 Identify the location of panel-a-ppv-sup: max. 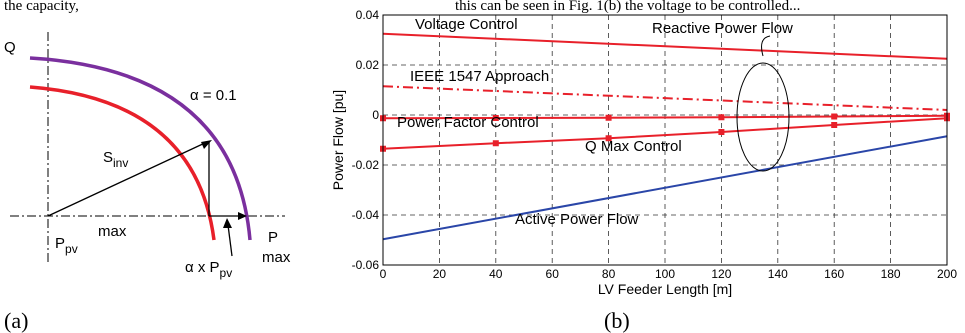
(112, 231).